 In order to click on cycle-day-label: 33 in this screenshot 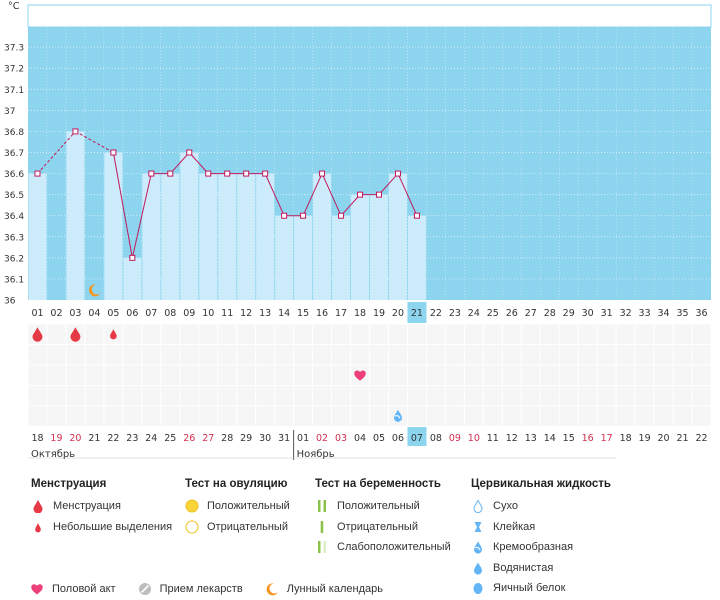, I will do `click(645, 313)`.